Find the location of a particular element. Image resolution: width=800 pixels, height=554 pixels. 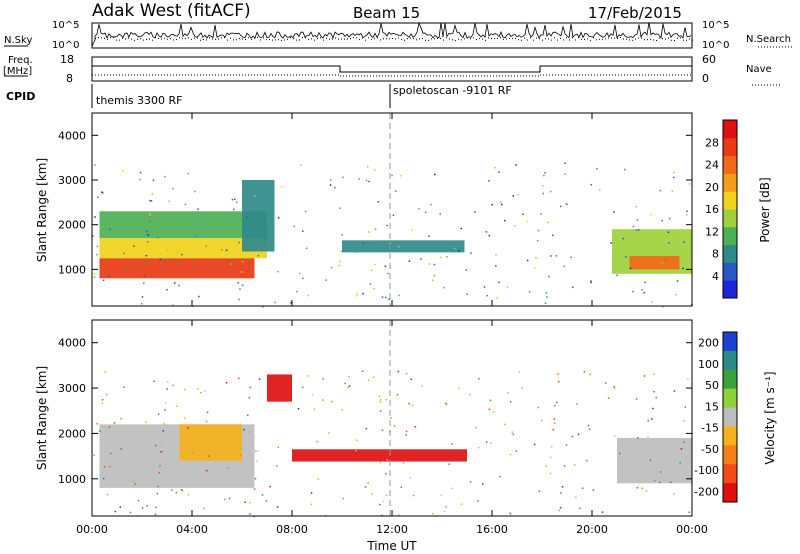

x-tick-label: 12:00 is located at coordinates (392, 529).